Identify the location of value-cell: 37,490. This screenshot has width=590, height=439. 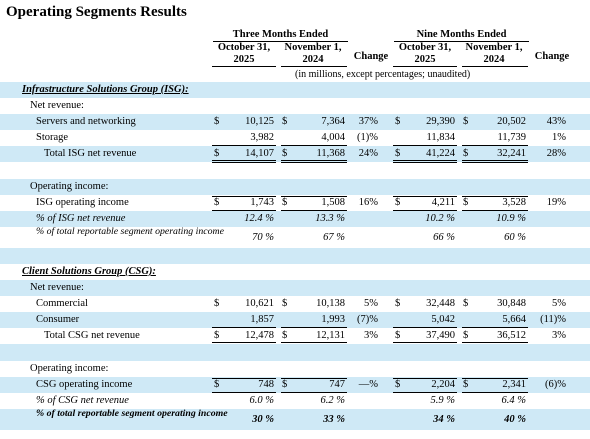
(440, 336).